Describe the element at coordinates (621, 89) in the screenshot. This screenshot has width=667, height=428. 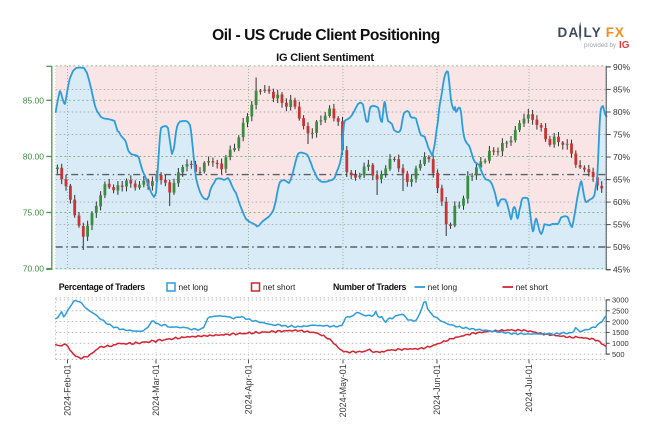
I see `svg-text: 85%` at that location.